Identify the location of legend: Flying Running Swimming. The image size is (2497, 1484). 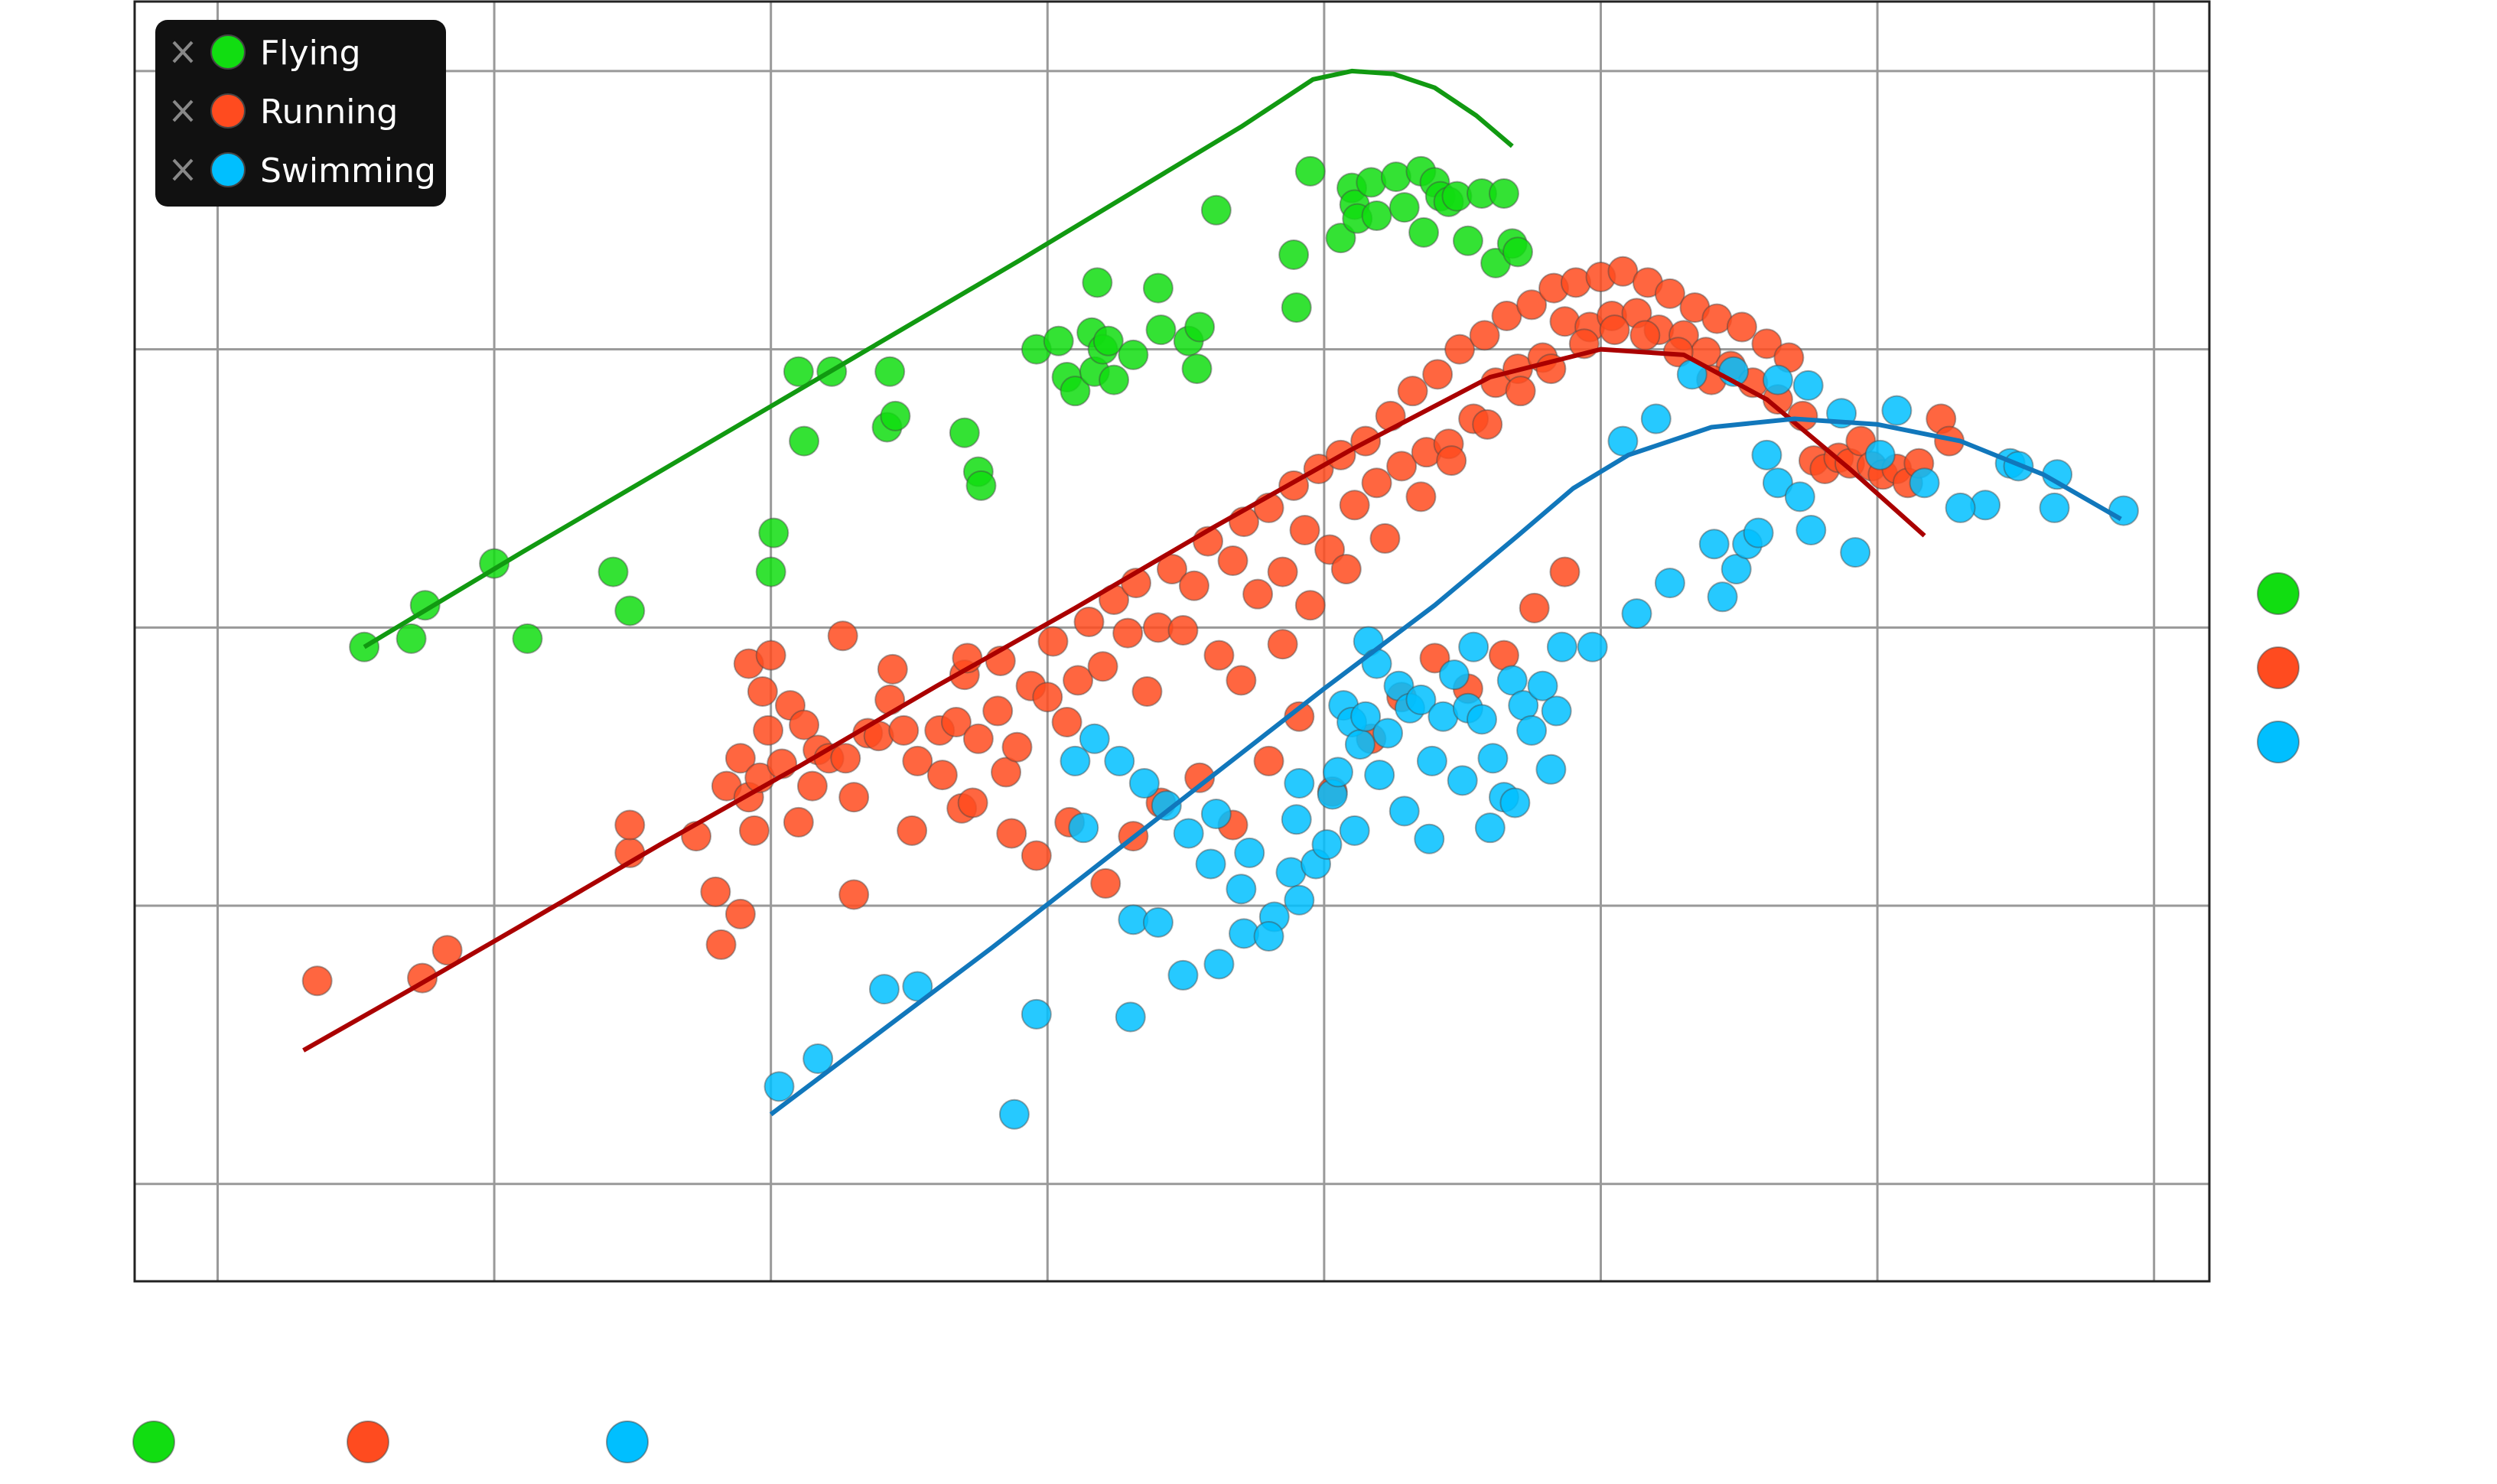
(300, 113).